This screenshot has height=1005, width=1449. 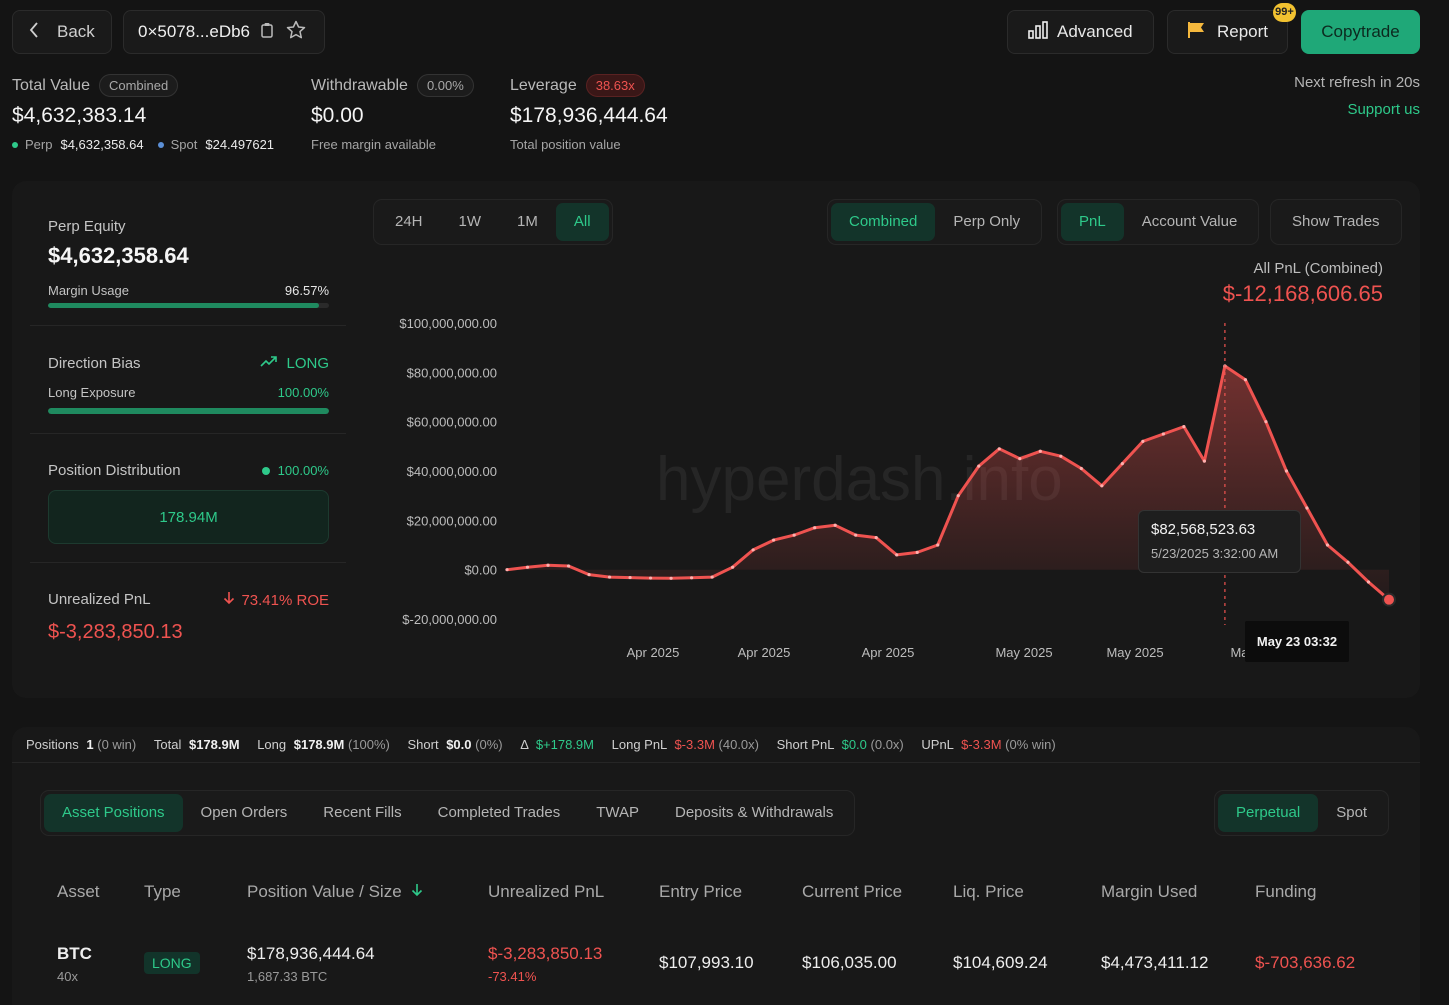 I want to click on summary-delta-value: $+178.9M, so click(x=564, y=744).